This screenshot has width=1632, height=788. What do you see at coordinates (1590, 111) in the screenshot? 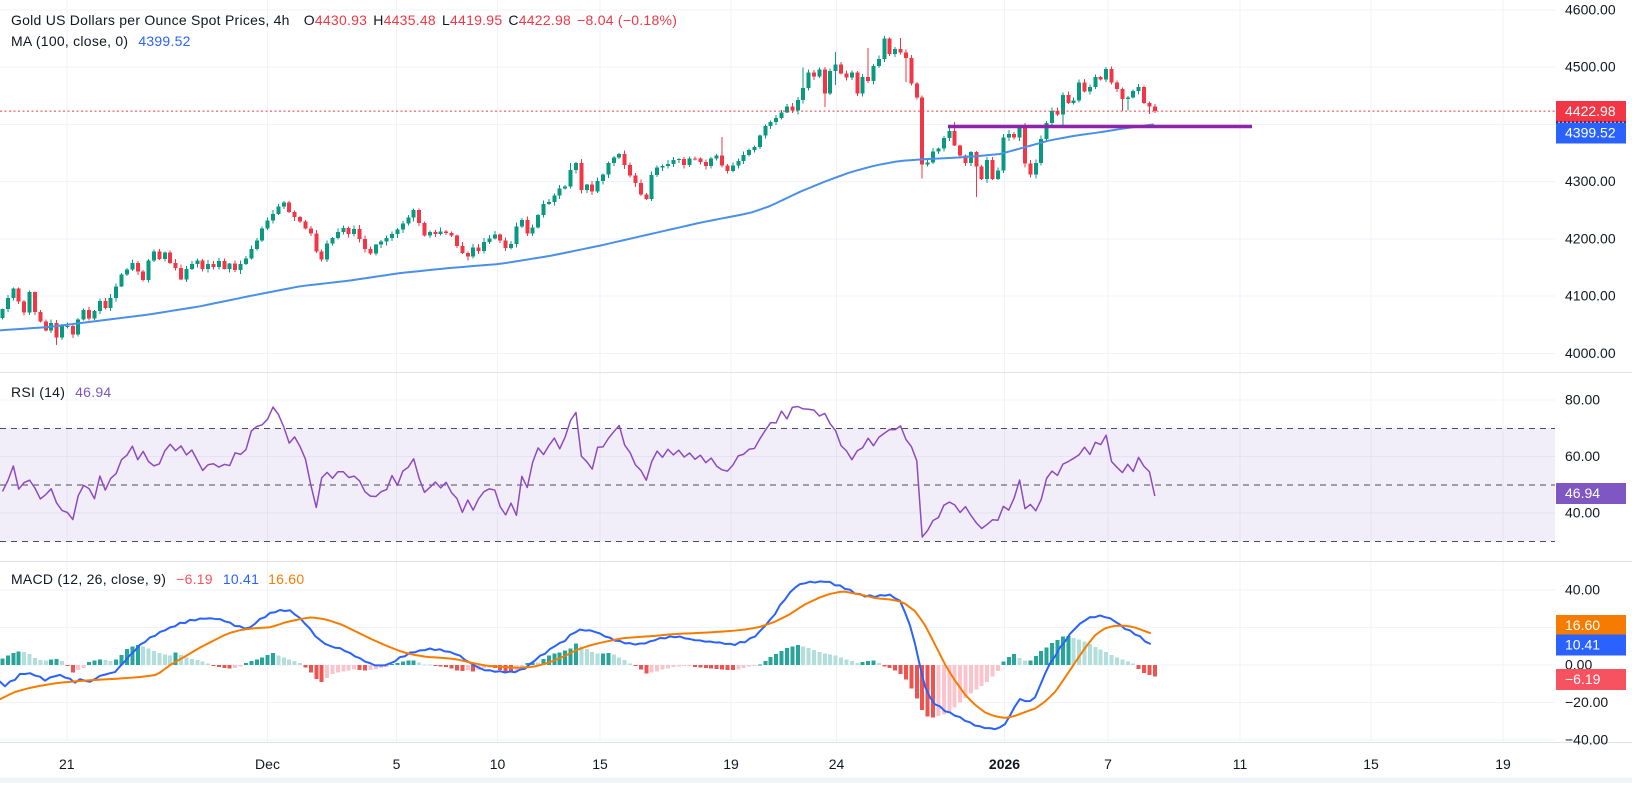
I see `svg-text: 4422.98` at bounding box center [1590, 111].